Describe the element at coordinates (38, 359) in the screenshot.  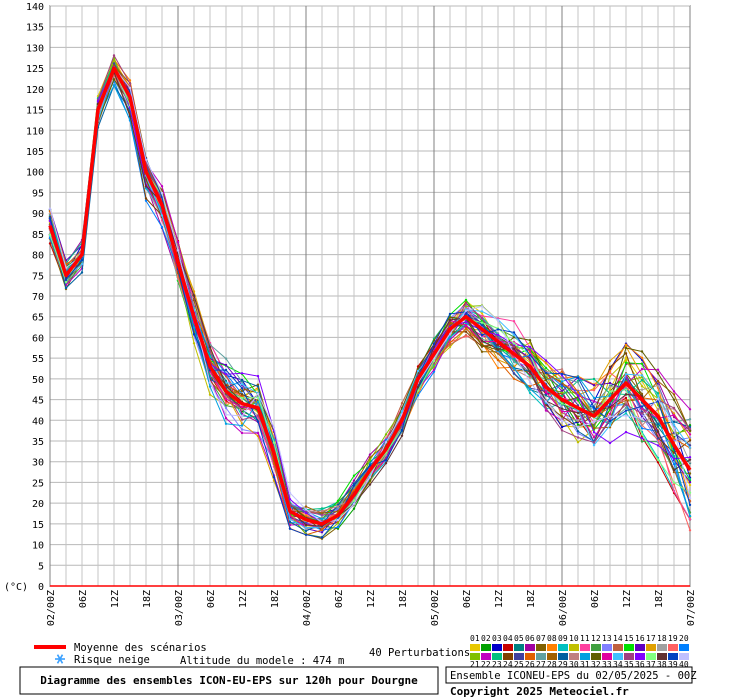
I see `y-tick-label: 55` at that location.